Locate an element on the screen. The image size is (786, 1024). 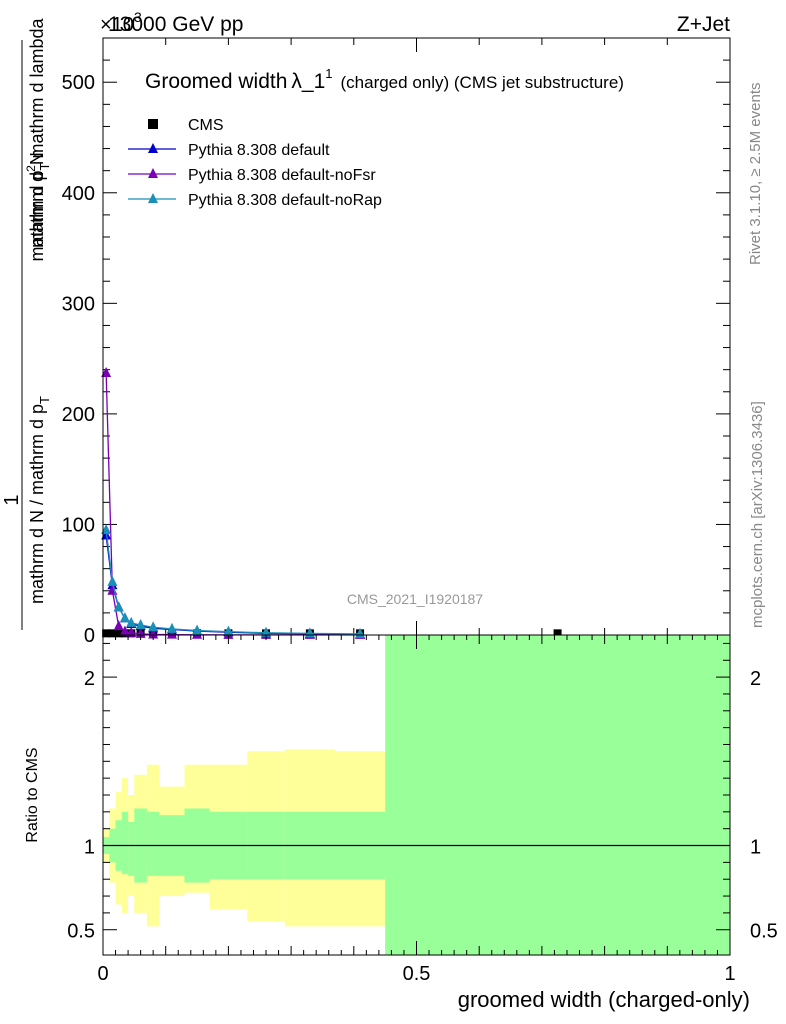
legend-label: Pythia 8.308 default-noFsr is located at coordinates (282, 175).